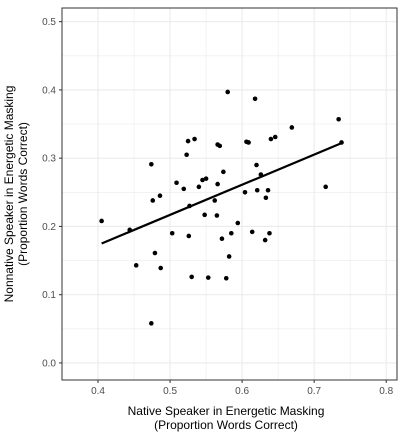  I want to click on y-axis-title-line-1: Nonnative Speaker in Energetic Masking, so click(9, 194).